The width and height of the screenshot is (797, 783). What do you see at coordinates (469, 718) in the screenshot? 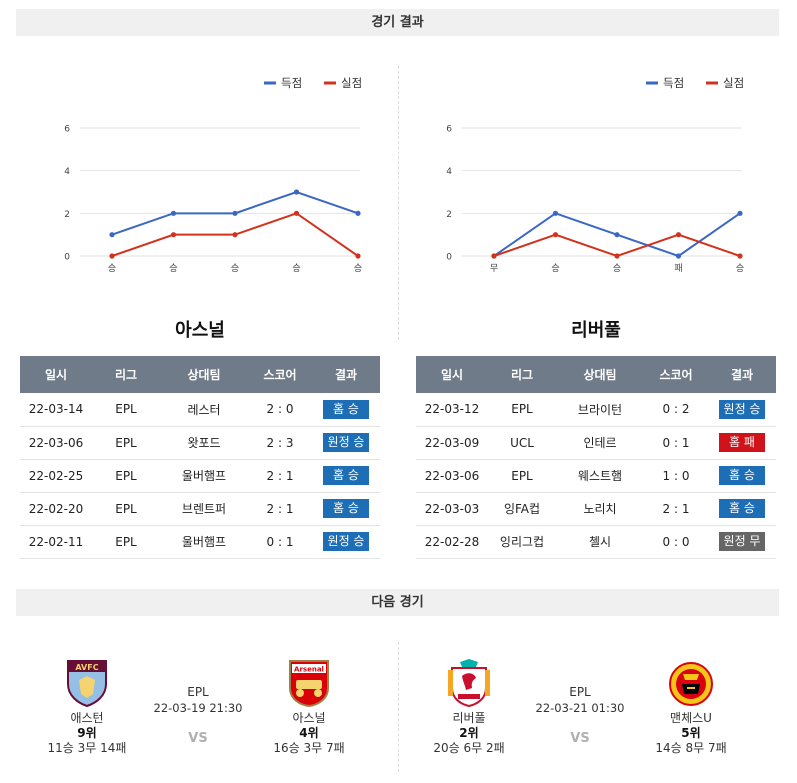
I see `club-name: 리버풀` at bounding box center [469, 718].